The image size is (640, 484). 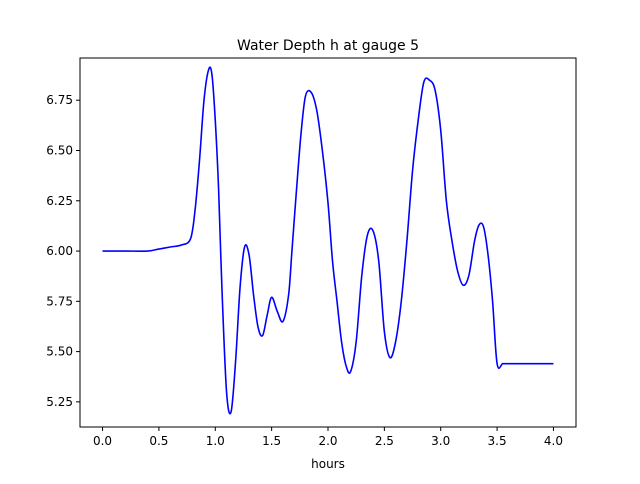 I want to click on x-tick-label: 4.0, so click(x=553, y=441).